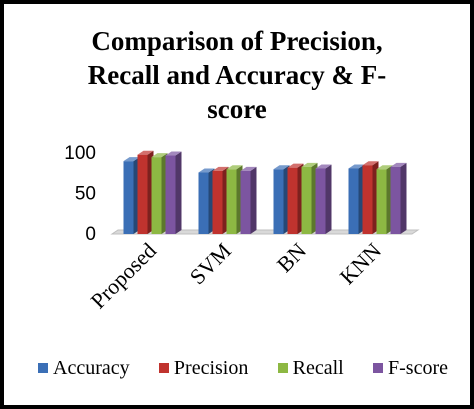 This screenshot has width=474, height=409. I want to click on bar-f-score-knn, so click(398, 198).